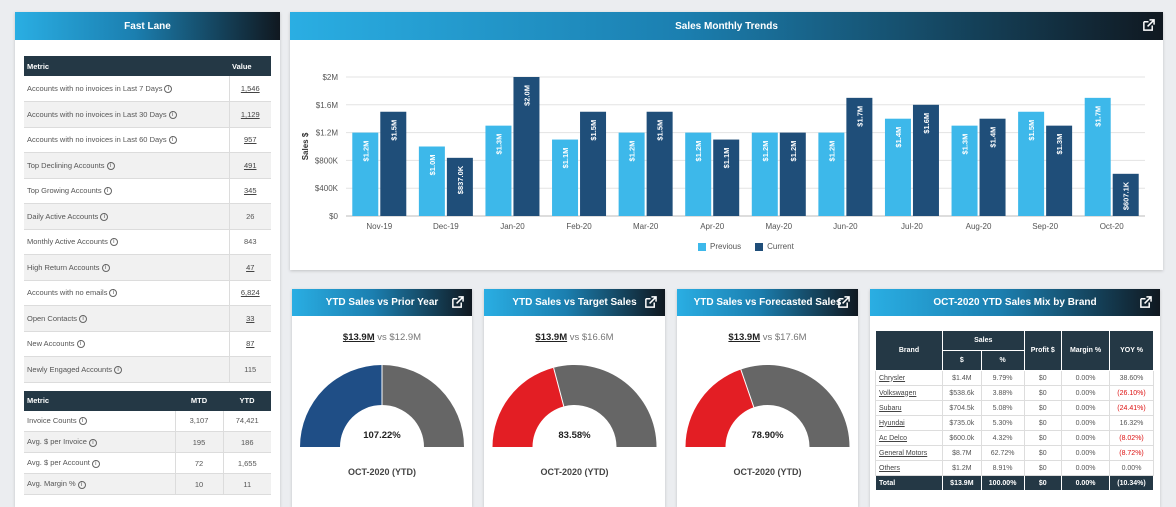 The height and width of the screenshot is (507, 1176). What do you see at coordinates (909, 453) in the screenshot?
I see `brand-link: General Motors` at bounding box center [909, 453].